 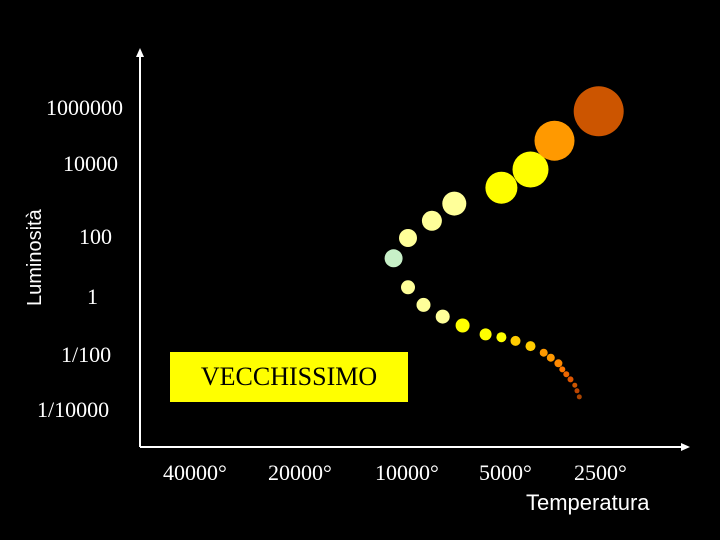 What do you see at coordinates (600, 472) in the screenshot?
I see `x-tick-label: 2500°` at bounding box center [600, 472].